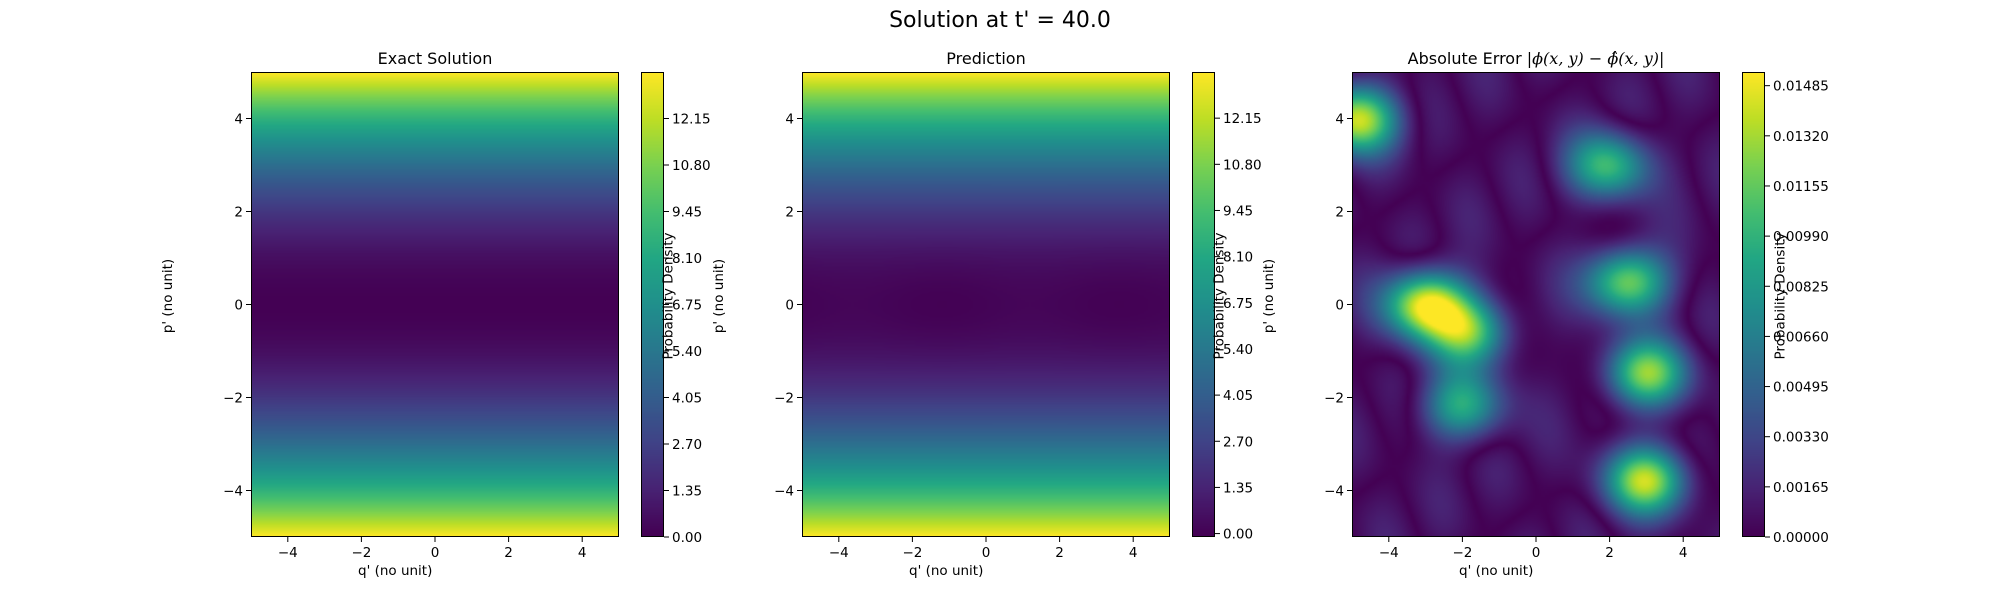  Describe the element at coordinates (1595, 58) in the screenshot. I see `panel-title-math: |ϕ(x, y) − ϕ̂(x, y)|` at that location.